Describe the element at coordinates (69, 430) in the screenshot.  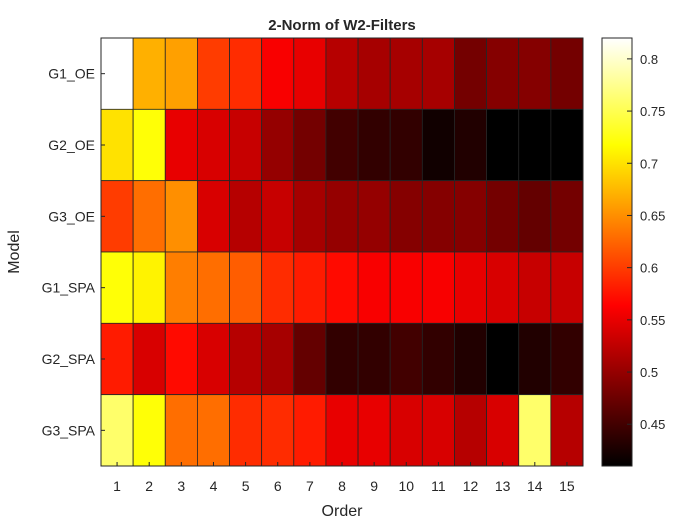
I see `y-tick-label: G3_SPA` at that location.